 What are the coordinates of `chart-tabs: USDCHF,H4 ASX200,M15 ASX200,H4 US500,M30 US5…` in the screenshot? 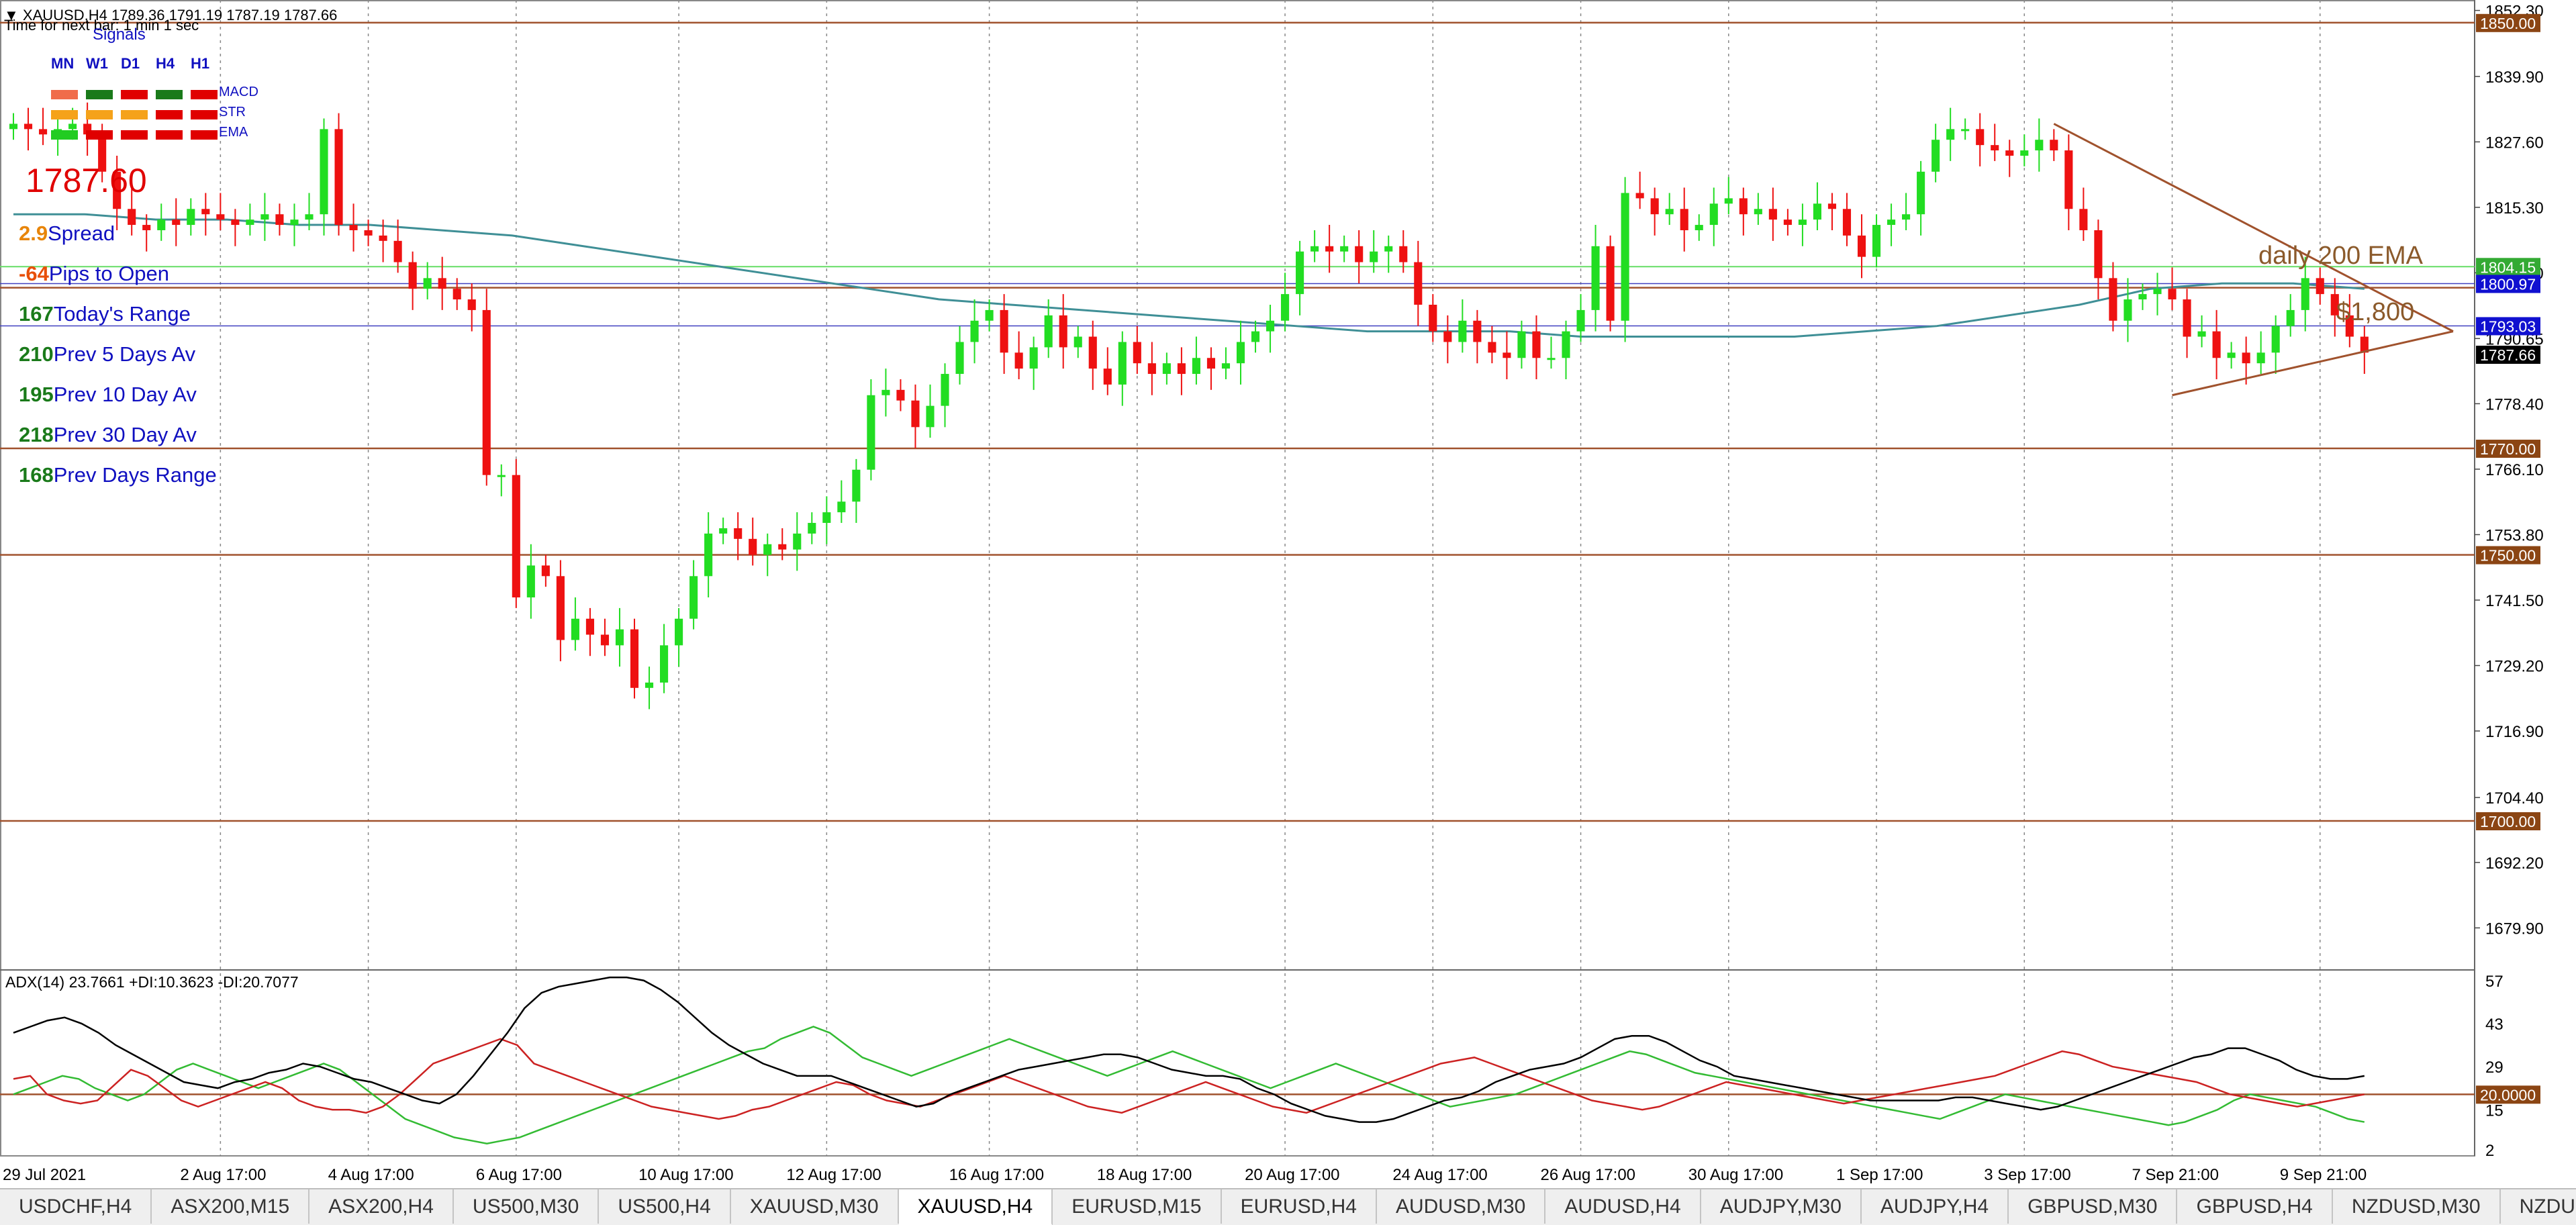 It's located at (1288, 1206).